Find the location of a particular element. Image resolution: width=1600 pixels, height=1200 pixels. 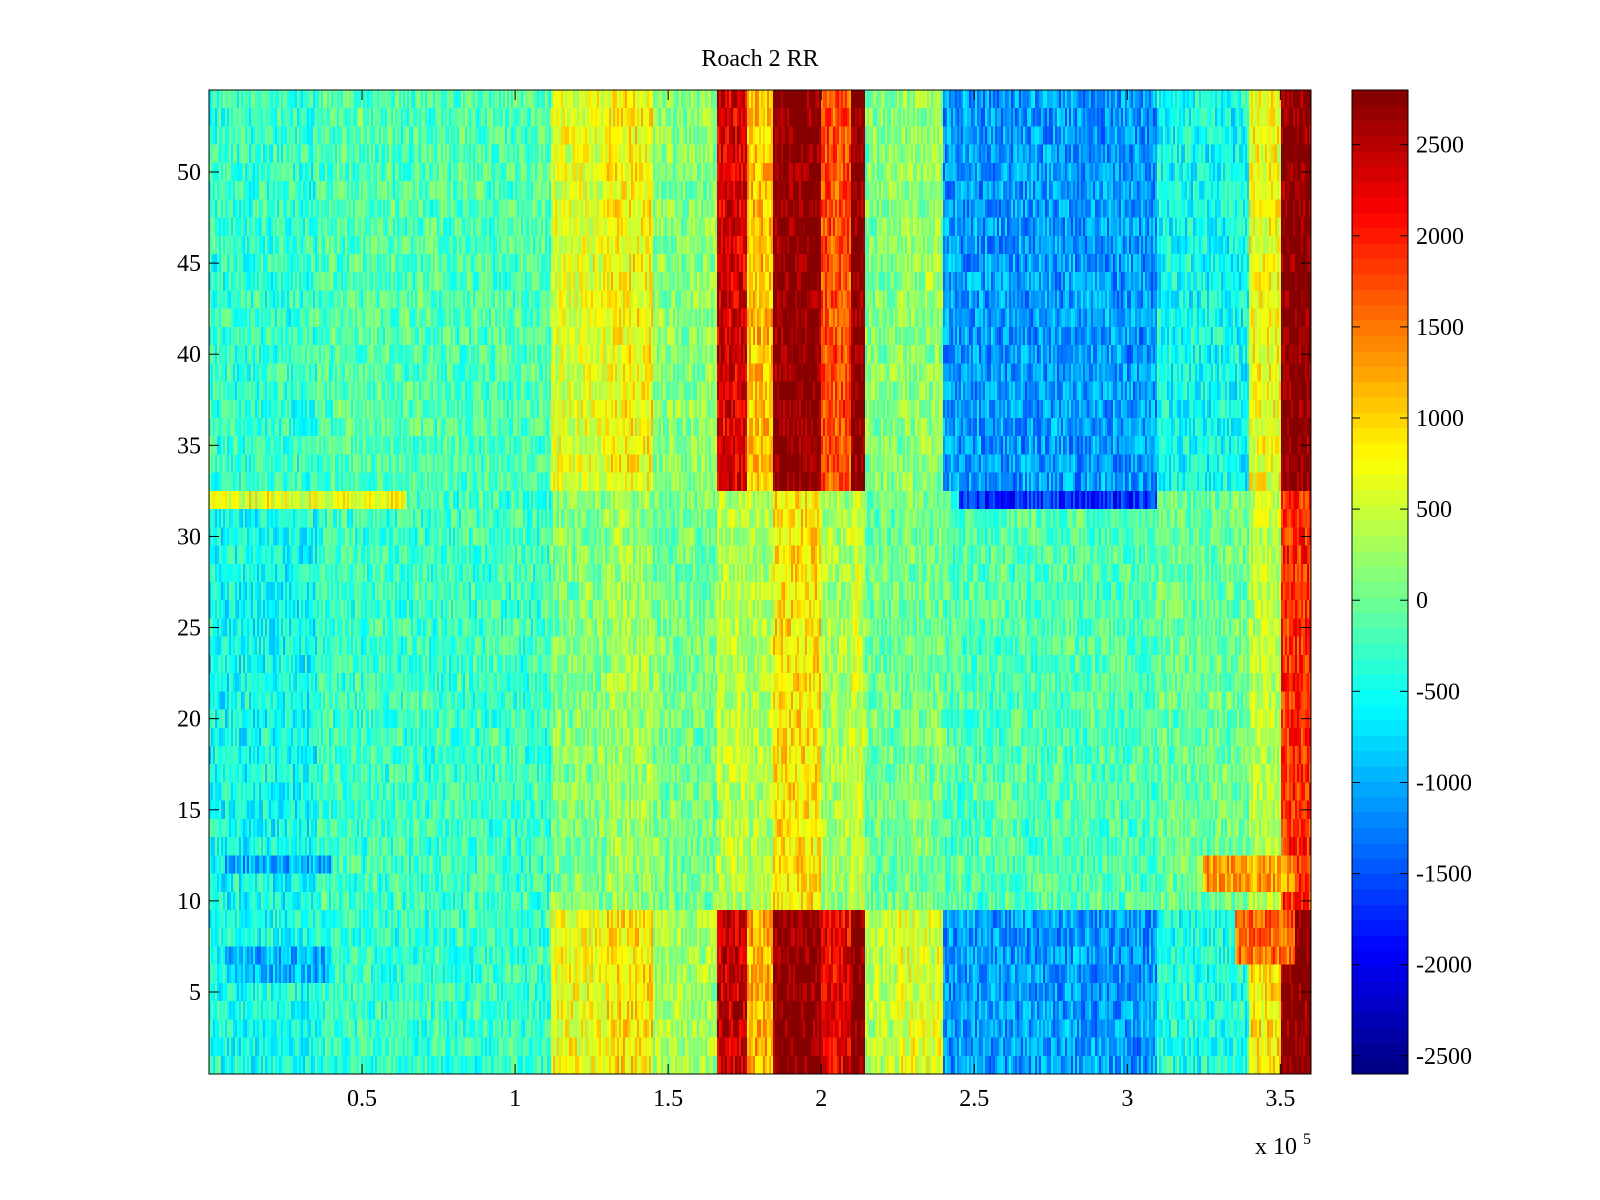

x-tick-label: 0.5 is located at coordinates (362, 1099).